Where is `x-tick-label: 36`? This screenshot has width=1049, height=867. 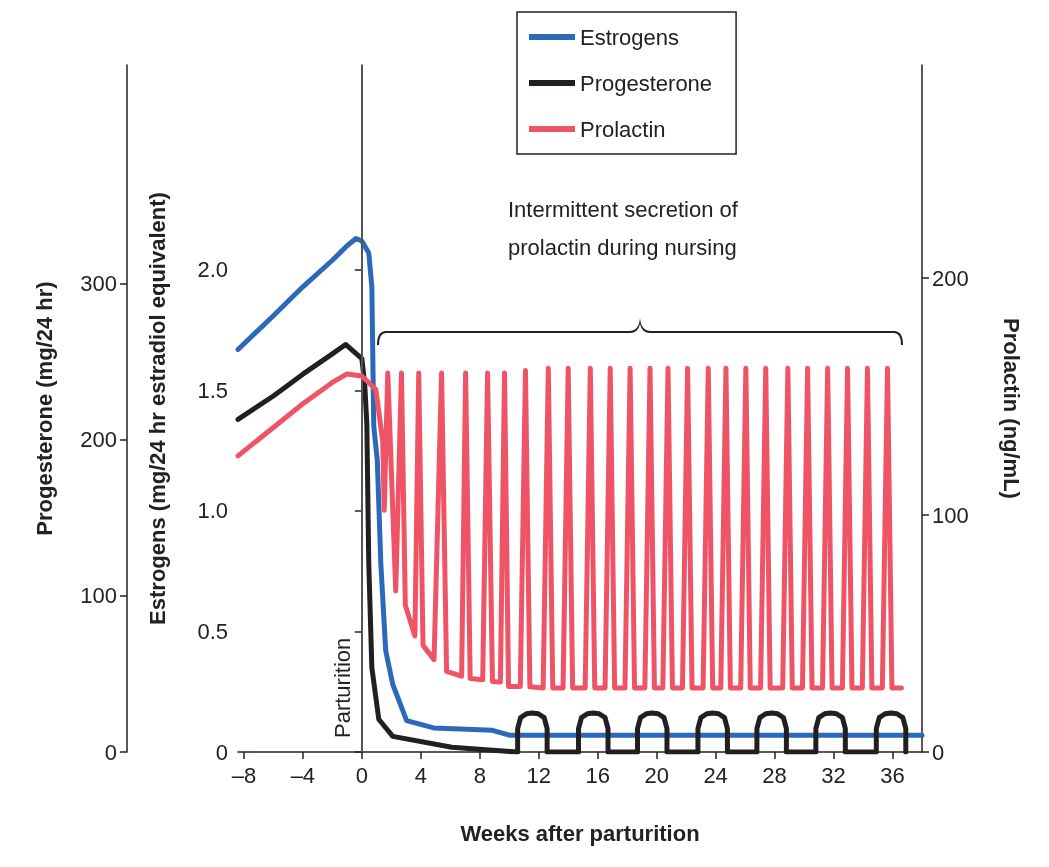
x-tick-label: 36 is located at coordinates (892, 775).